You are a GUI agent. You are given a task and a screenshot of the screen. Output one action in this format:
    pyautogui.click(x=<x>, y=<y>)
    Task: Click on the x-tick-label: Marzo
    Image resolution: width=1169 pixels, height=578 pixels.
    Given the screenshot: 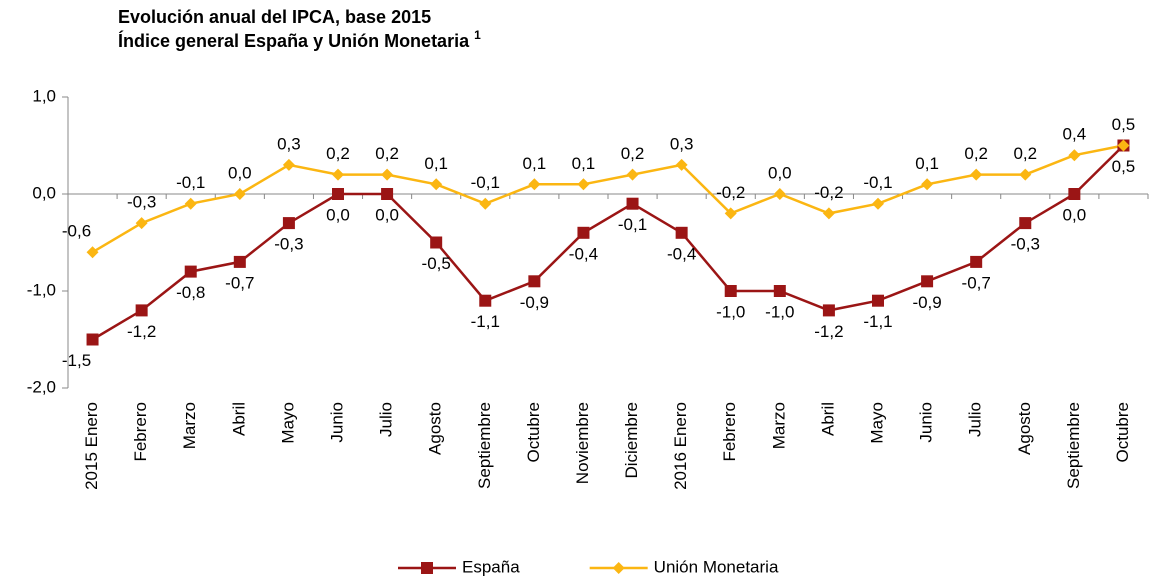 What is the action you would take?
    pyautogui.click(x=189, y=425)
    